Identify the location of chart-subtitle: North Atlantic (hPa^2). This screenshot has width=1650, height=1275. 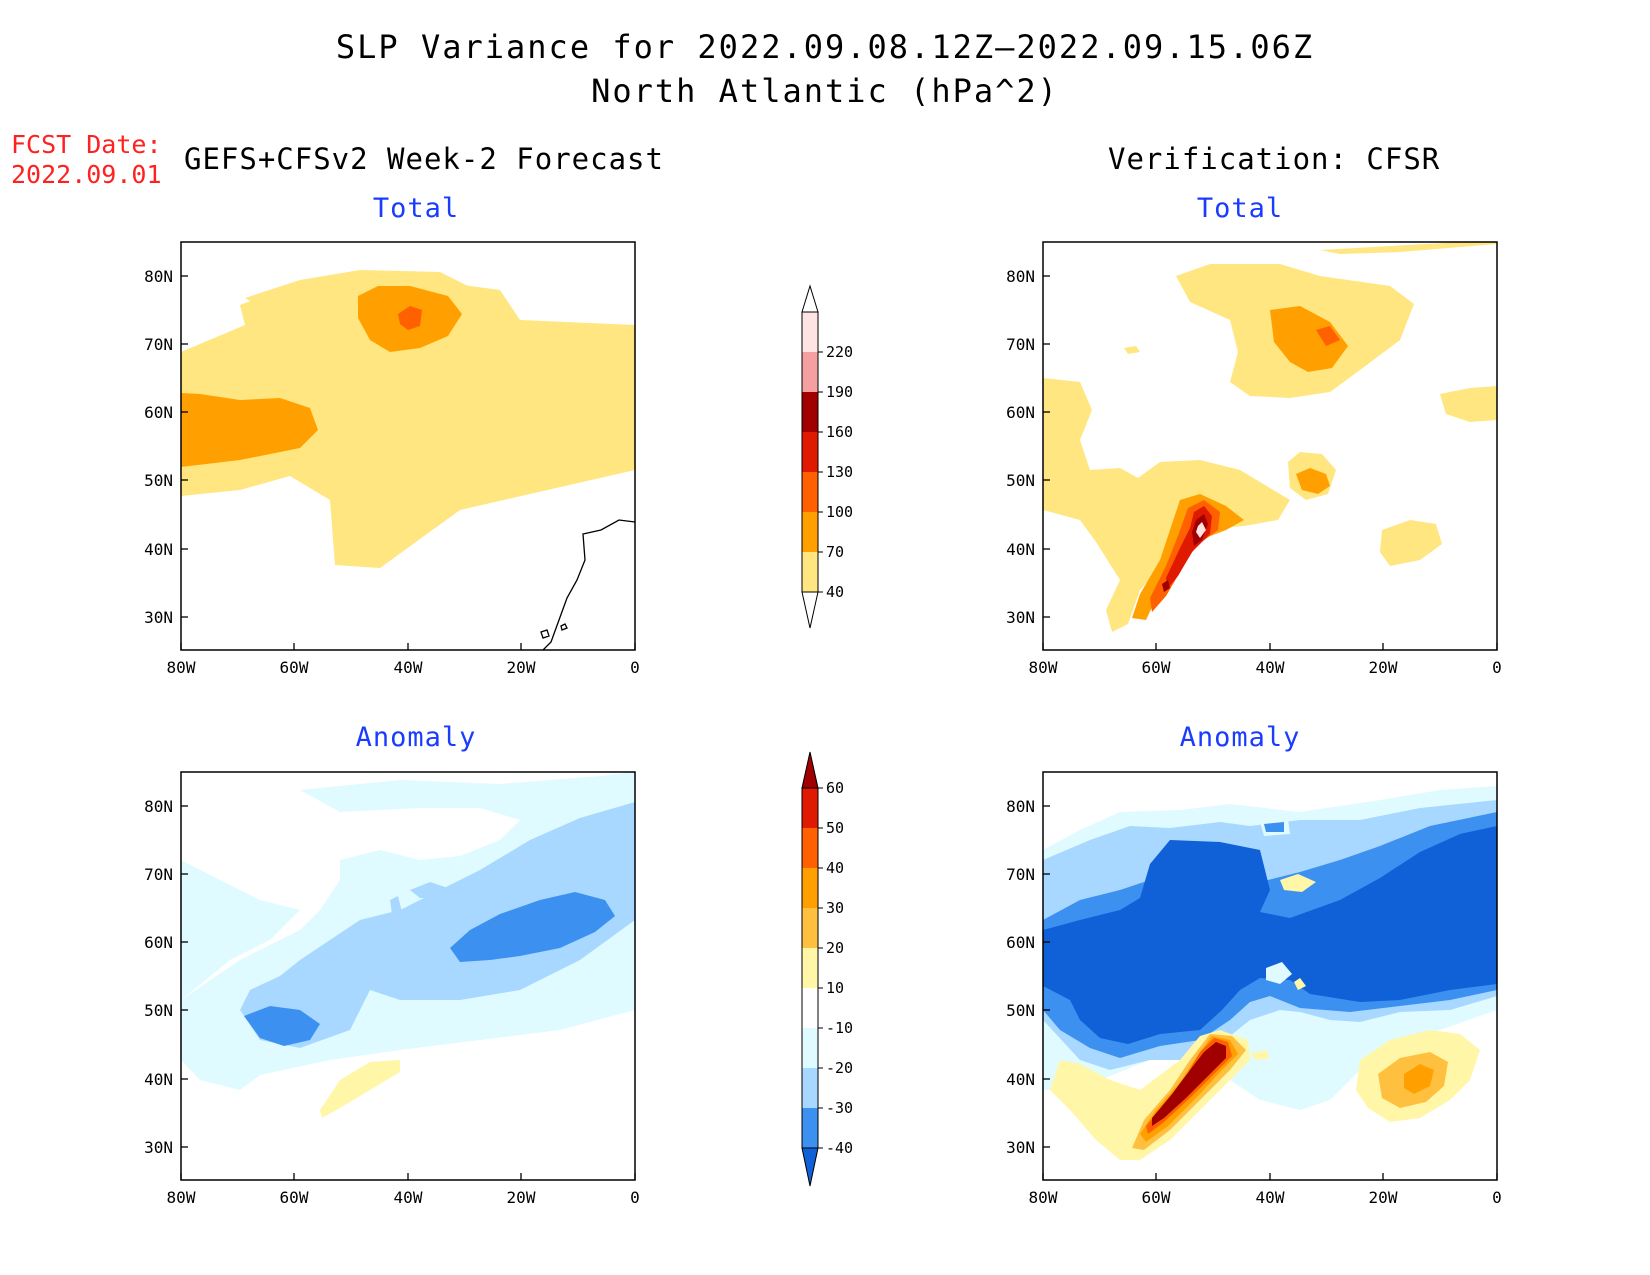
(825, 91).